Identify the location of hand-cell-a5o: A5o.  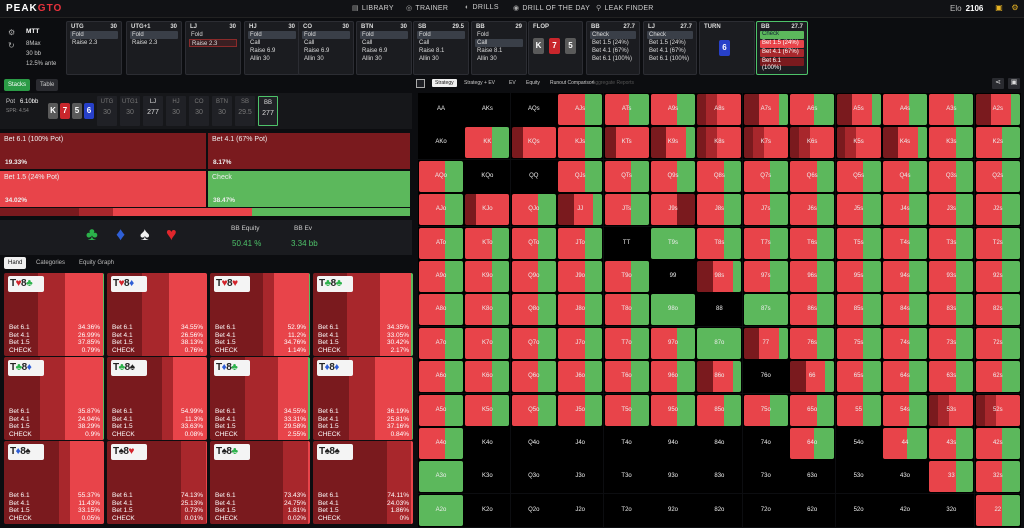
(441, 410).